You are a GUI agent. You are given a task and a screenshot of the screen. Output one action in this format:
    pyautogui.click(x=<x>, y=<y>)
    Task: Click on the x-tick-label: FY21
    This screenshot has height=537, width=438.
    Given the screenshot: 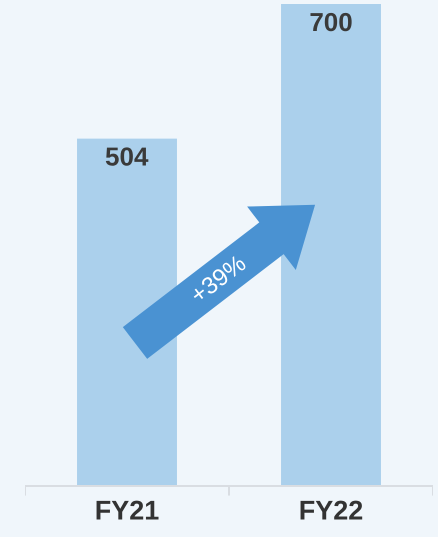 What is the action you would take?
    pyautogui.click(x=127, y=510)
    